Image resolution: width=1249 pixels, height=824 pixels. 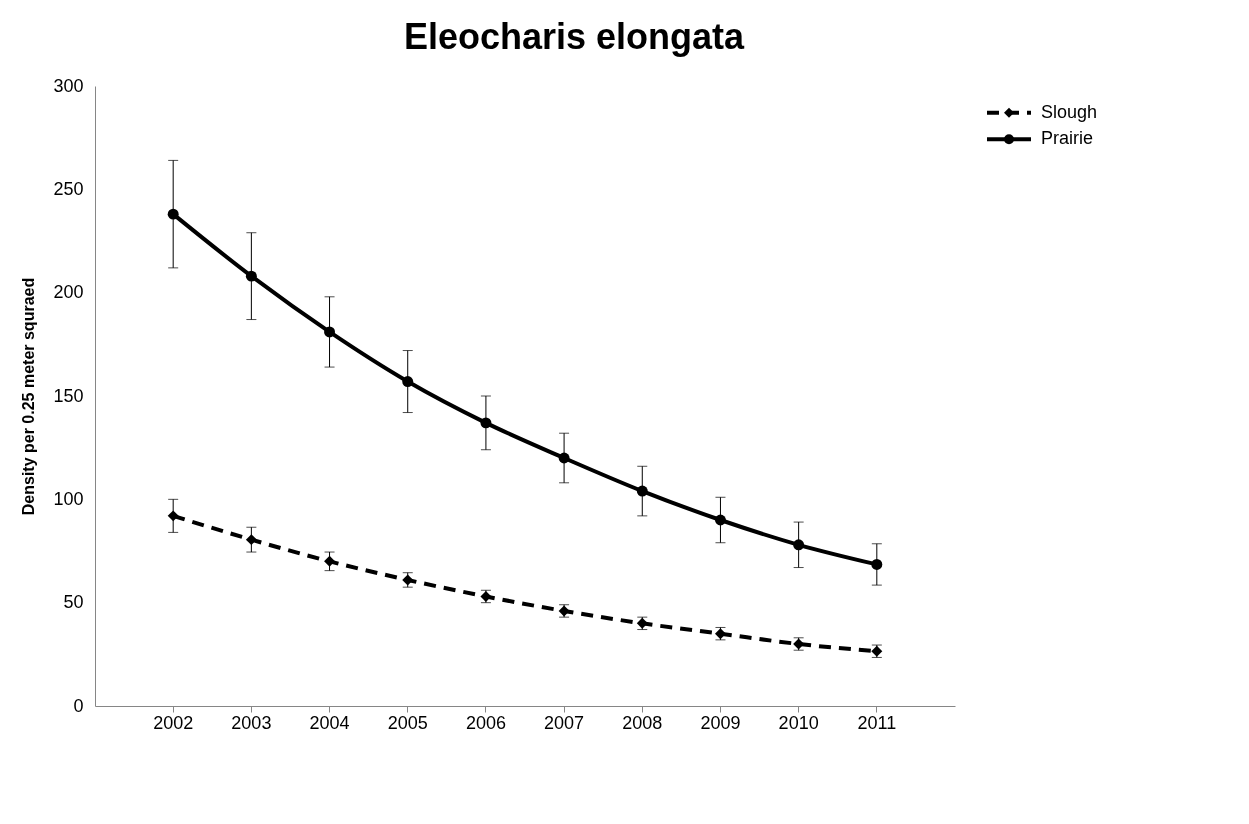 I want to click on y-tick-label: 150, so click(x=68, y=395).